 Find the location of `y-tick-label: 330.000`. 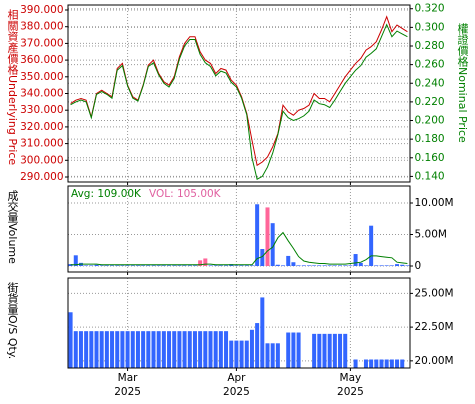

y-tick-label: 330.000 is located at coordinates (41, 110).